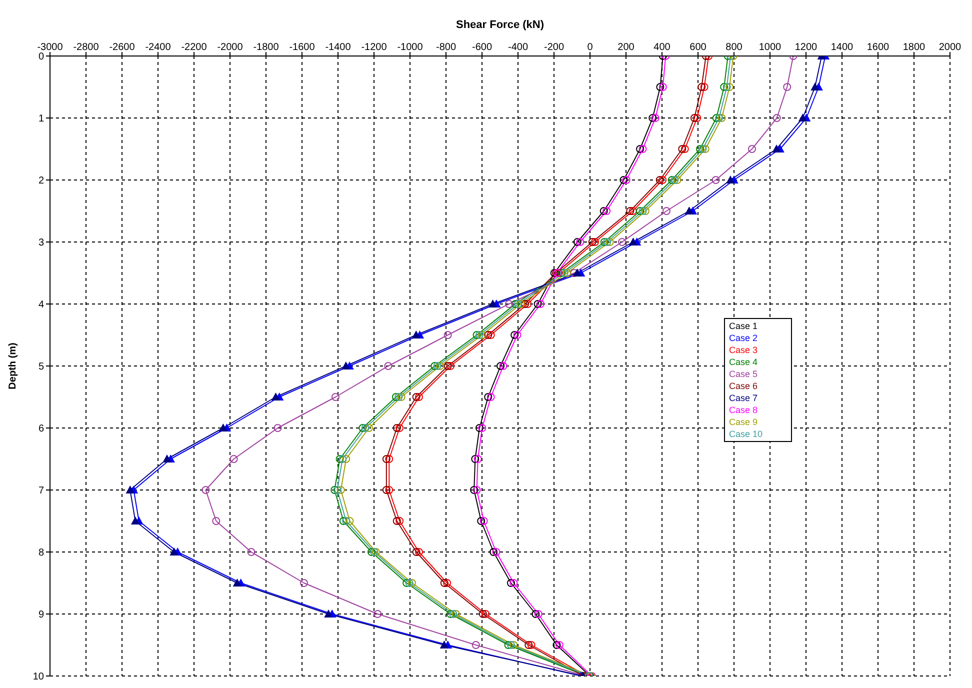 The height and width of the screenshot is (688, 972). I want to click on x-tick-label: -1200, so click(374, 47).